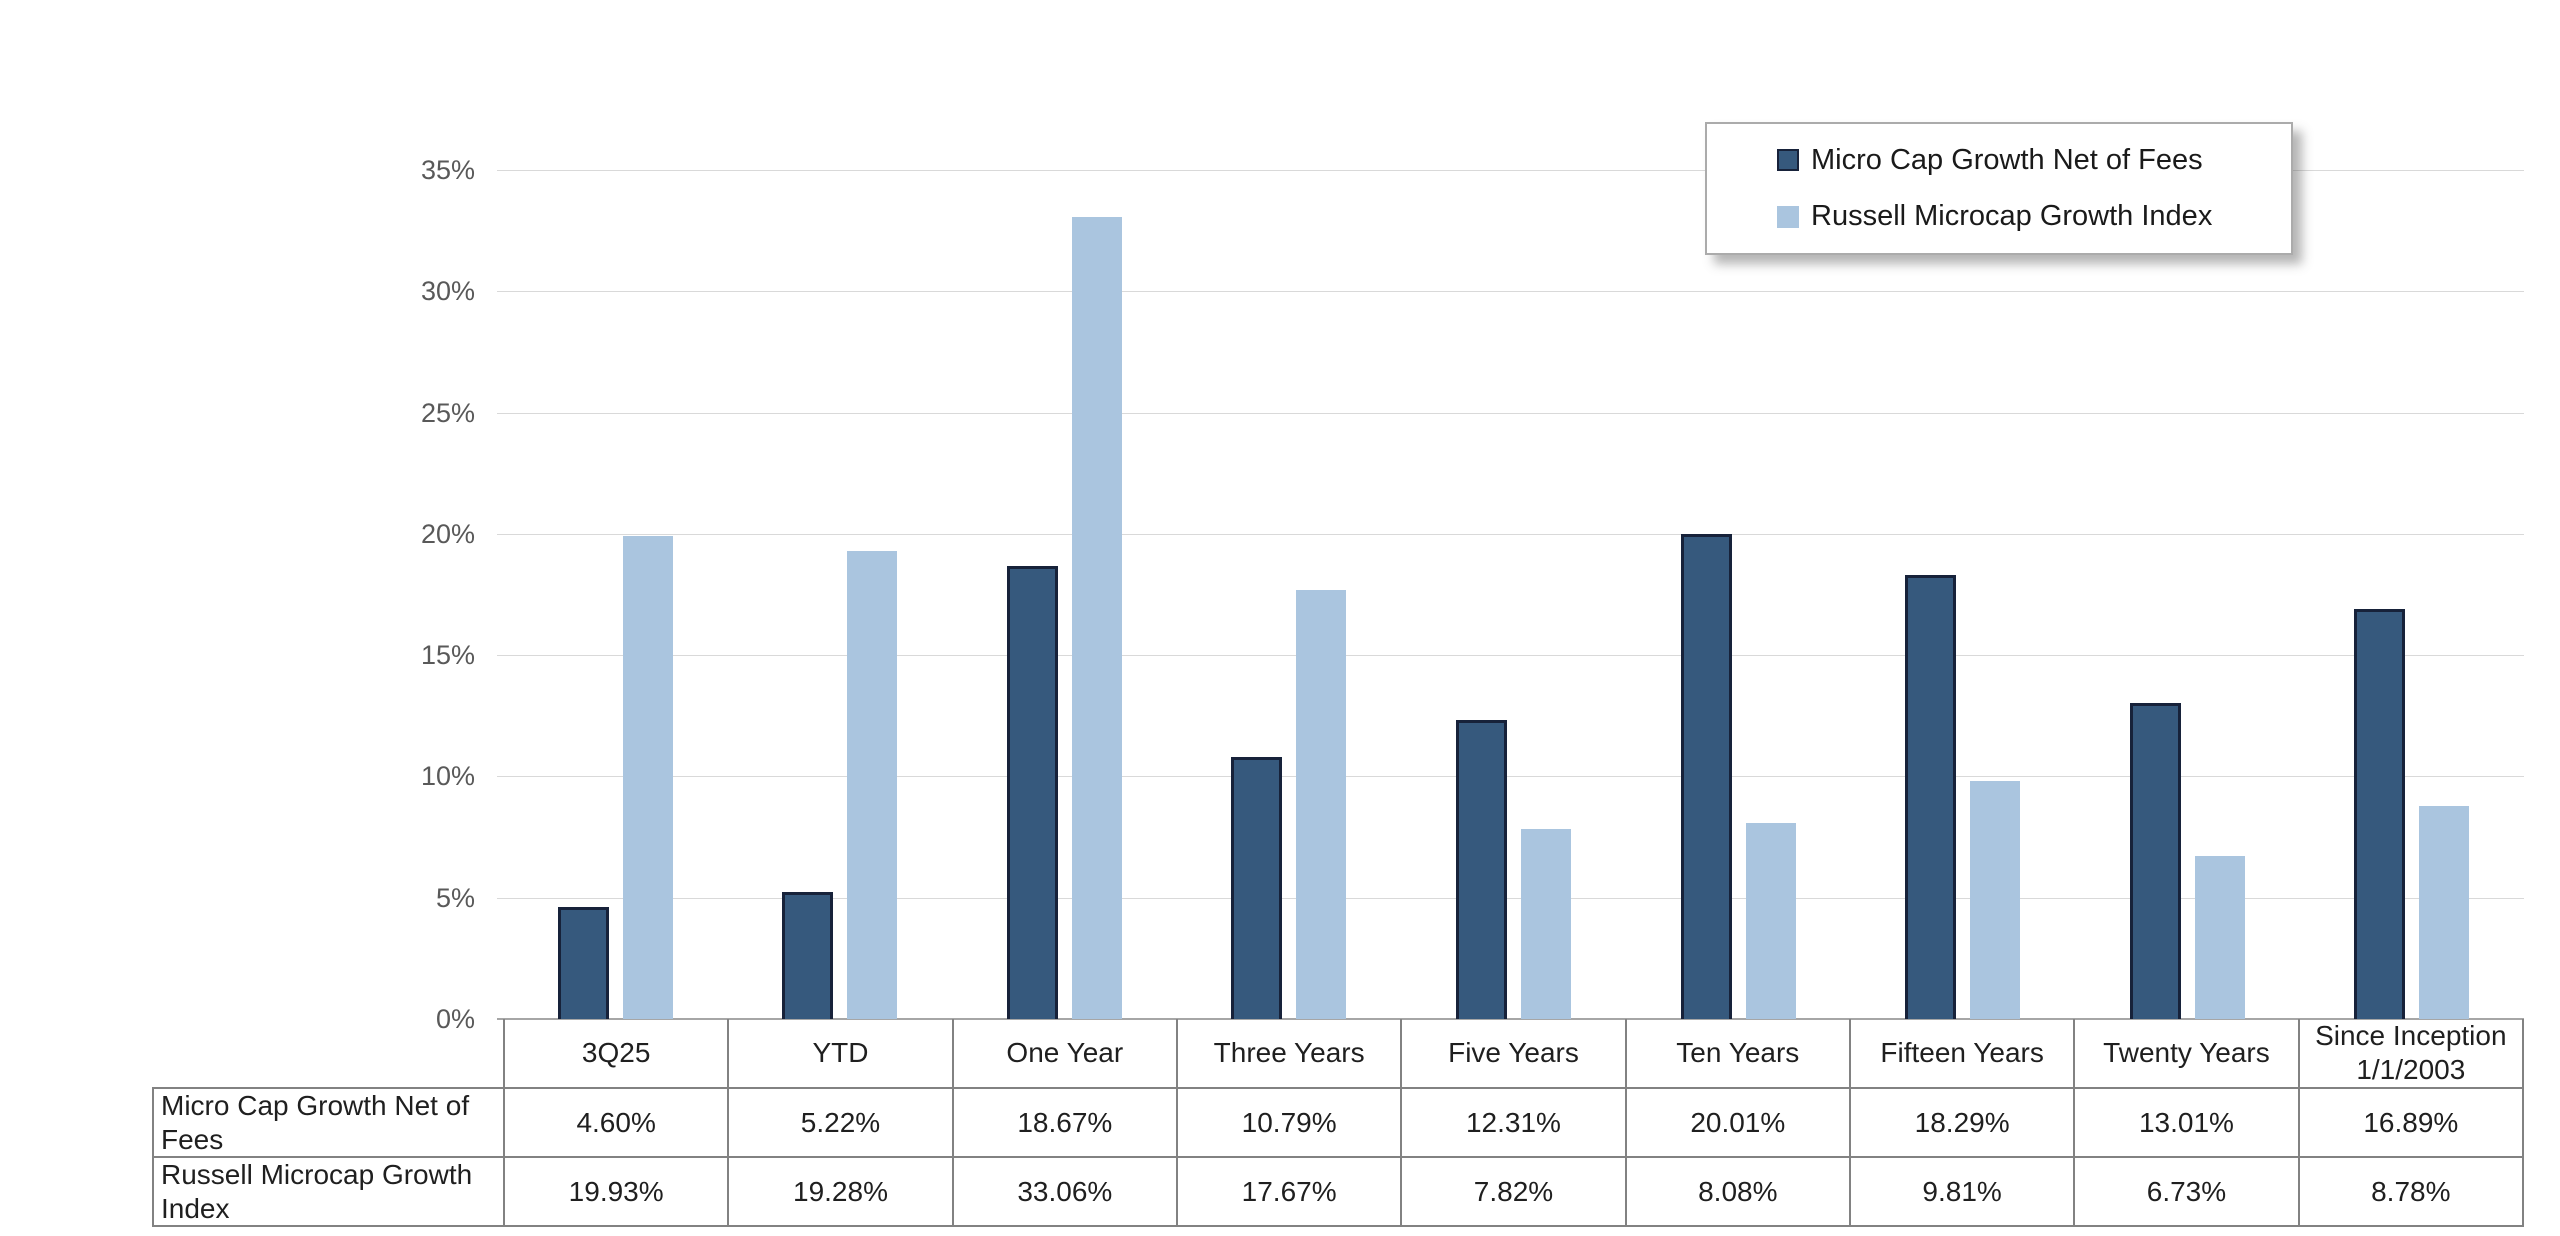  I want to click on value-cell: 7.82%, so click(1513, 1192).